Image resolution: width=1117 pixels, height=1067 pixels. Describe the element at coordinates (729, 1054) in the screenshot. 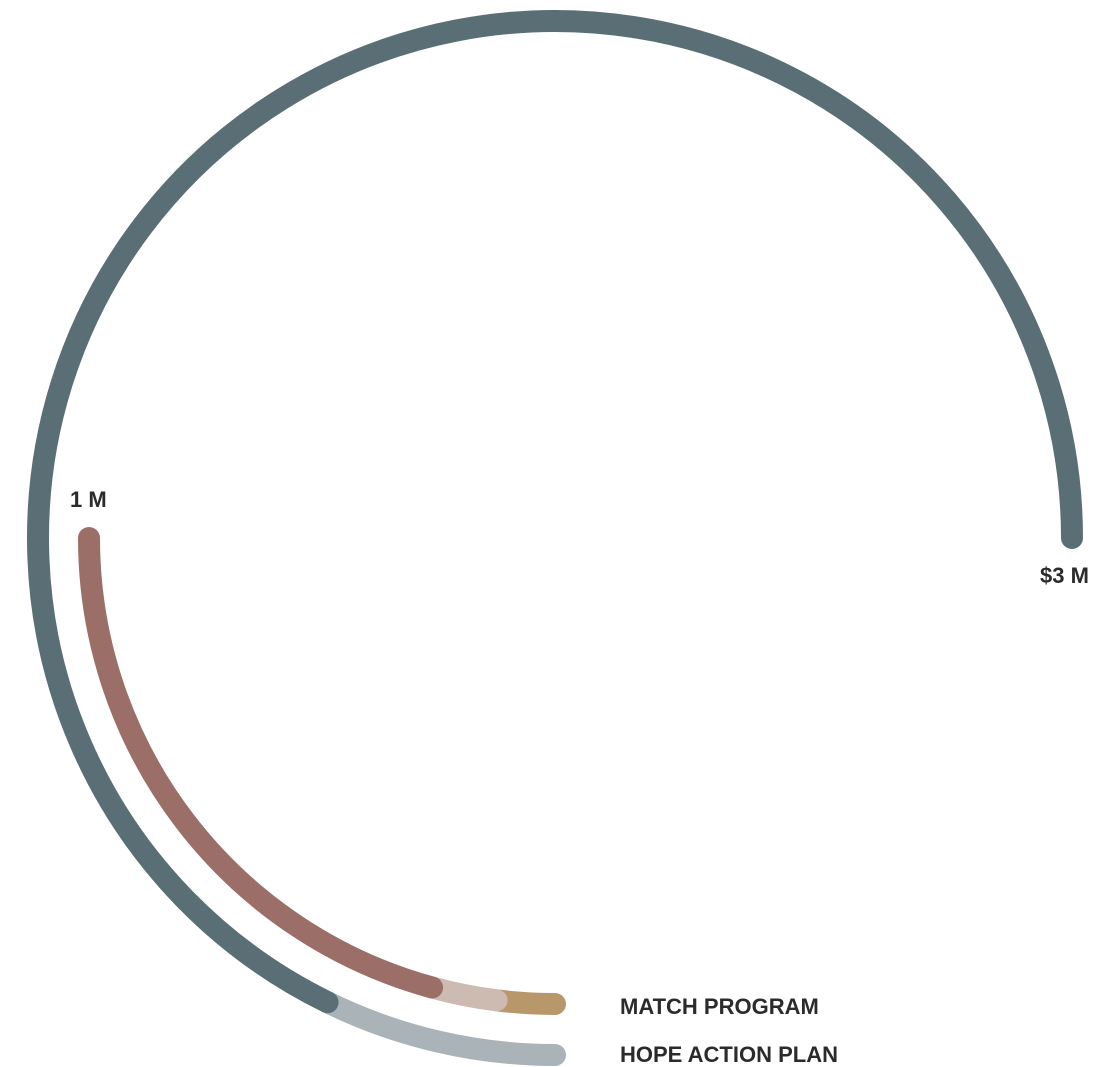

I see `series-label-hope-action-plan: HOPE ACTION PLAN` at that location.